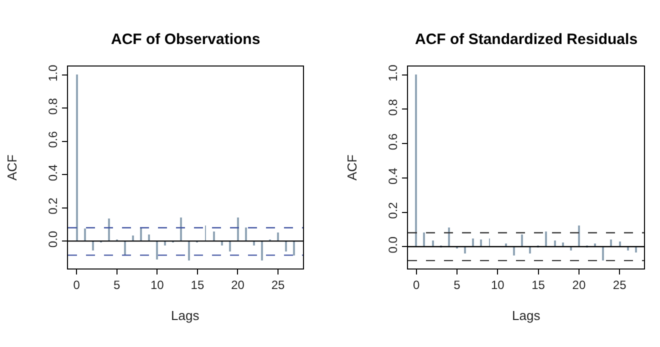  Describe the element at coordinates (526, 39) in the screenshot. I see `chart-title: ACF of Standardized Residuals` at that location.